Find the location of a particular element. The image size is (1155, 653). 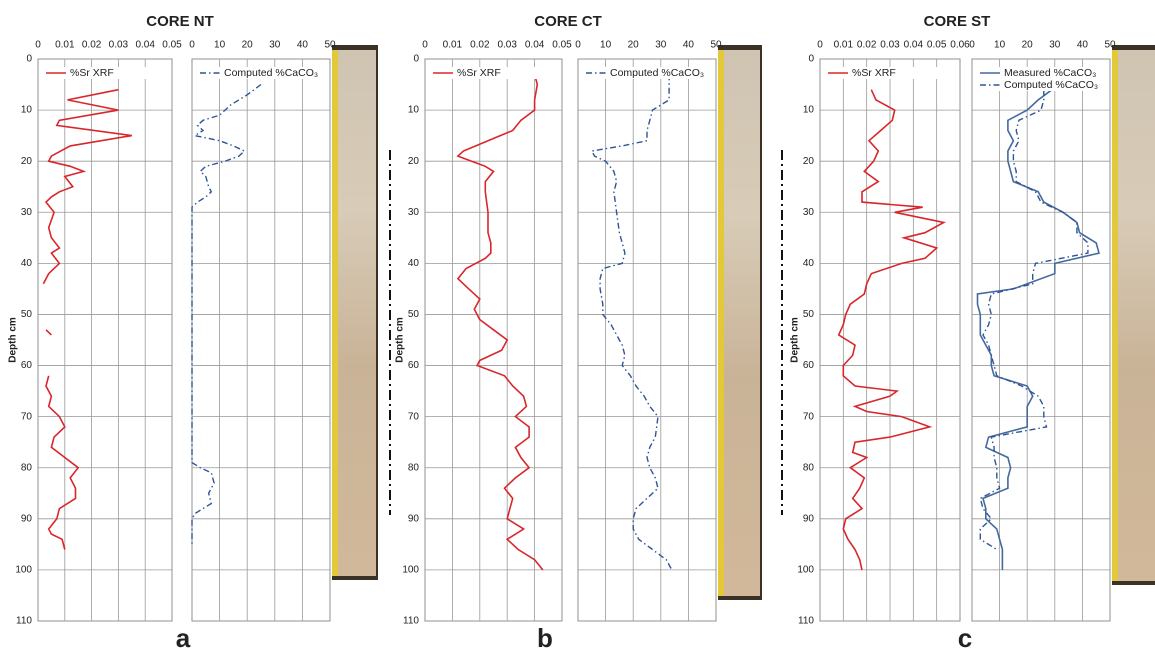

panel-label: a is located at coordinates (183, 638).